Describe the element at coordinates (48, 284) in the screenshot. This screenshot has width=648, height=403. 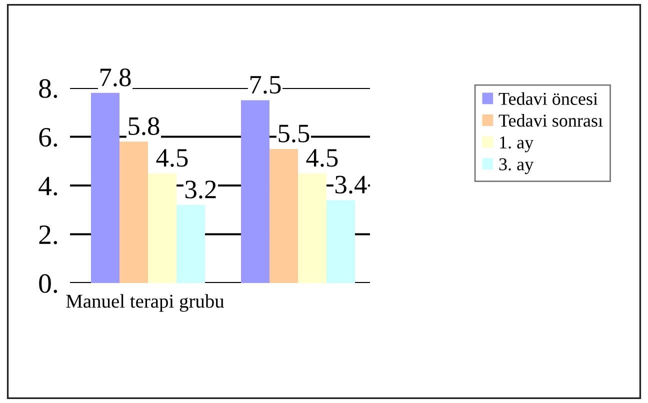
I see `y-tick-label: 0.` at that location.